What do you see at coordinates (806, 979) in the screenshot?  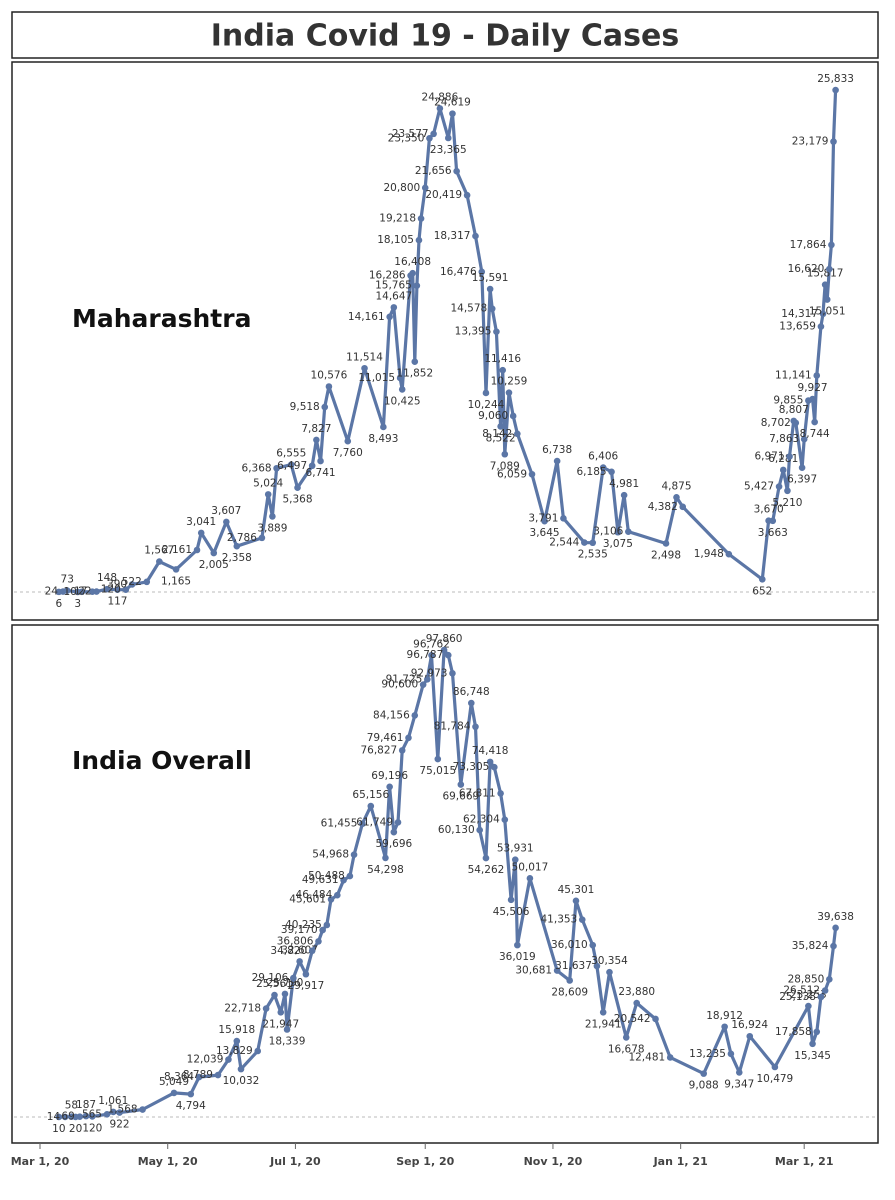 I see `data-label: 28,850` at bounding box center [806, 979].